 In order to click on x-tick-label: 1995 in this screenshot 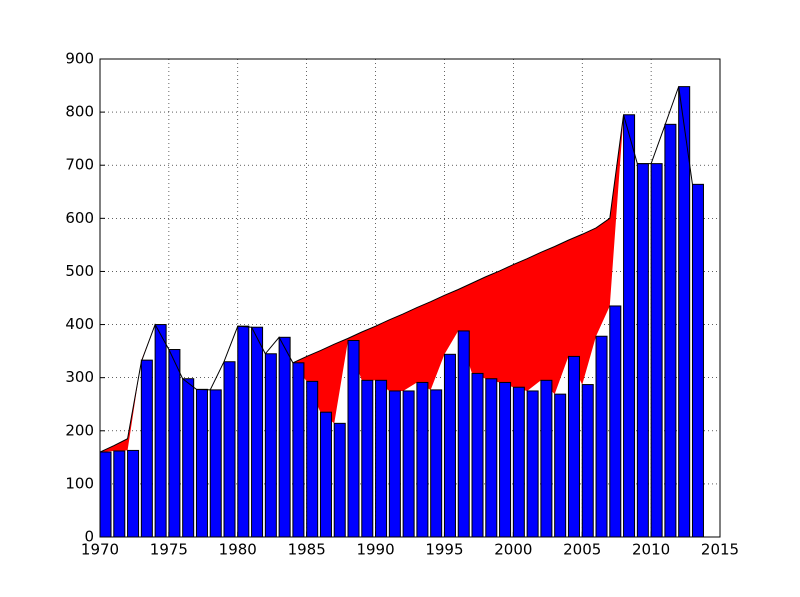, I will do `click(444, 550)`.